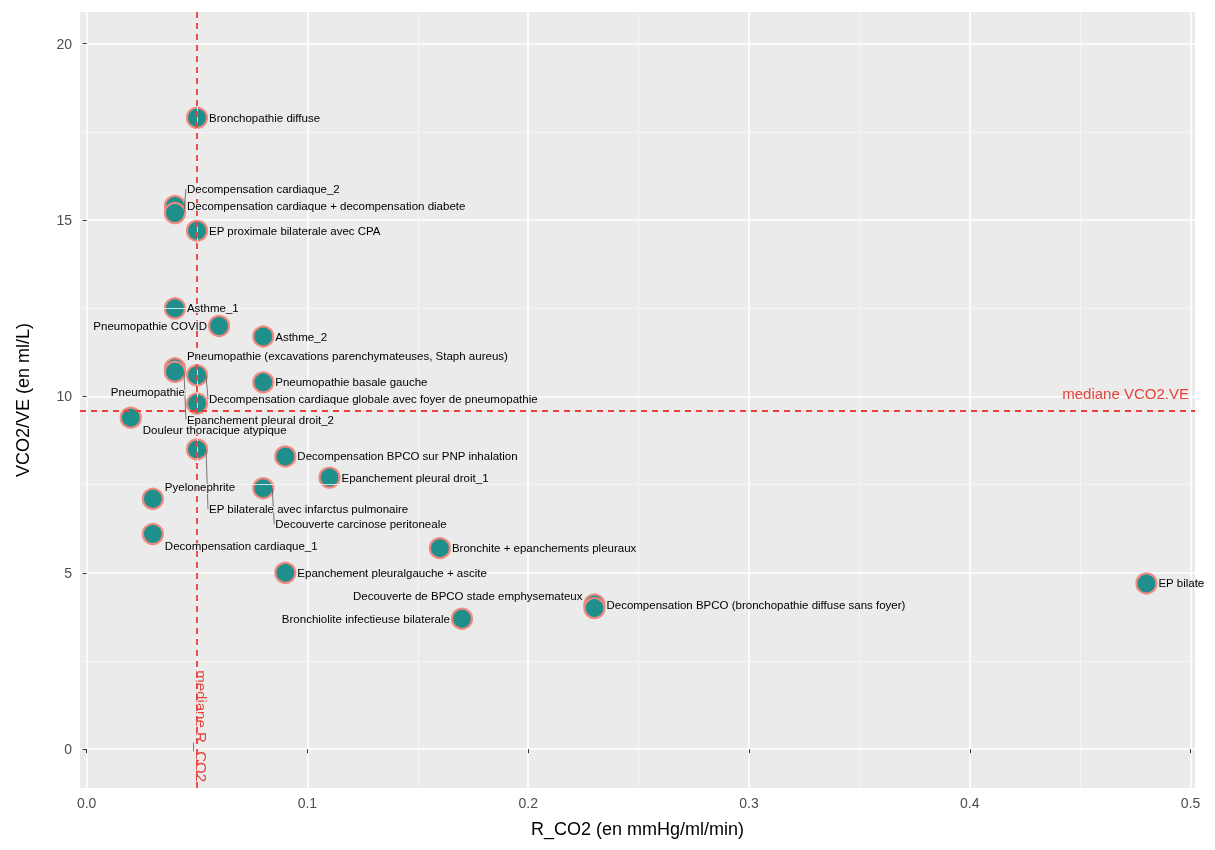  Describe the element at coordinates (241, 546) in the screenshot. I see `annotation: Decompensation cardiaque_1` at that location.